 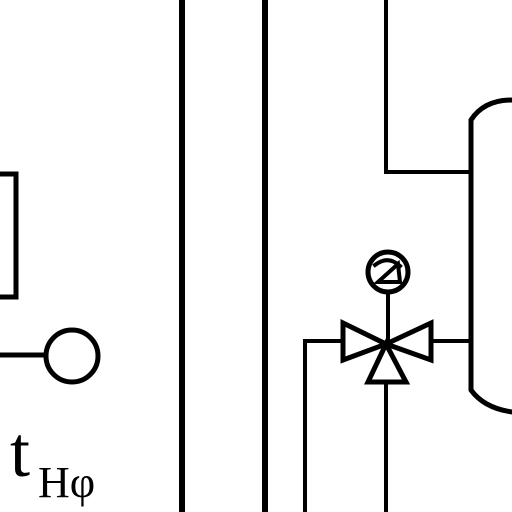 What do you see at coordinates (490, 256) in the screenshot?
I see `storage-tank-icon` at bounding box center [490, 256].